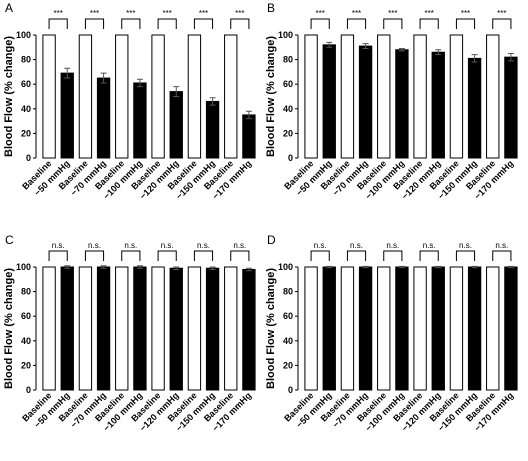 The image size is (528, 461). What do you see at coordinates (271, 240) in the screenshot?
I see `panel-label: D` at bounding box center [271, 240].